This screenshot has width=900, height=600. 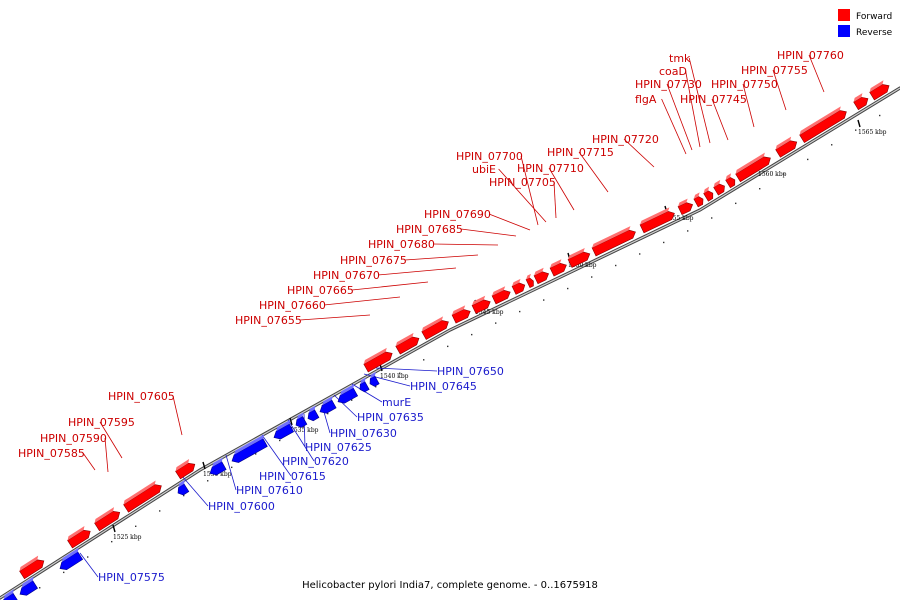 I want to click on gene-label-hpin-07615: HPIN_07615, so click(x=292, y=476).